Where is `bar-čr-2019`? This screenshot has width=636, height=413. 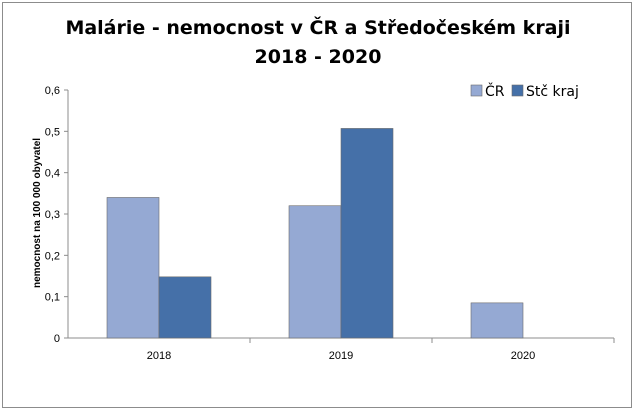
bar-čr-2019 is located at coordinates (315, 272).